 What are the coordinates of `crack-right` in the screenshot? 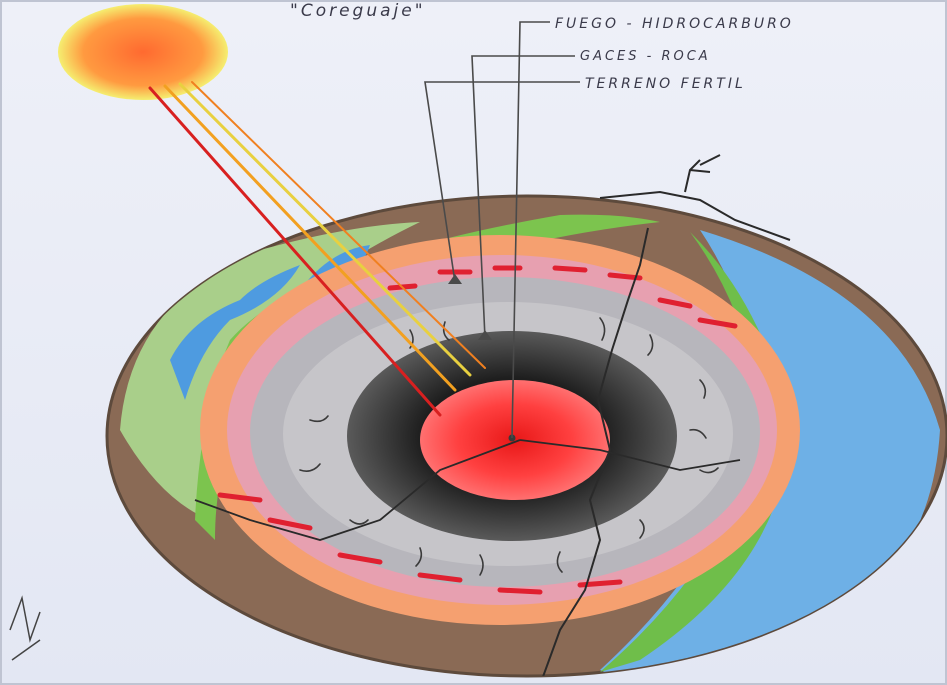 It's located at (630, 455).